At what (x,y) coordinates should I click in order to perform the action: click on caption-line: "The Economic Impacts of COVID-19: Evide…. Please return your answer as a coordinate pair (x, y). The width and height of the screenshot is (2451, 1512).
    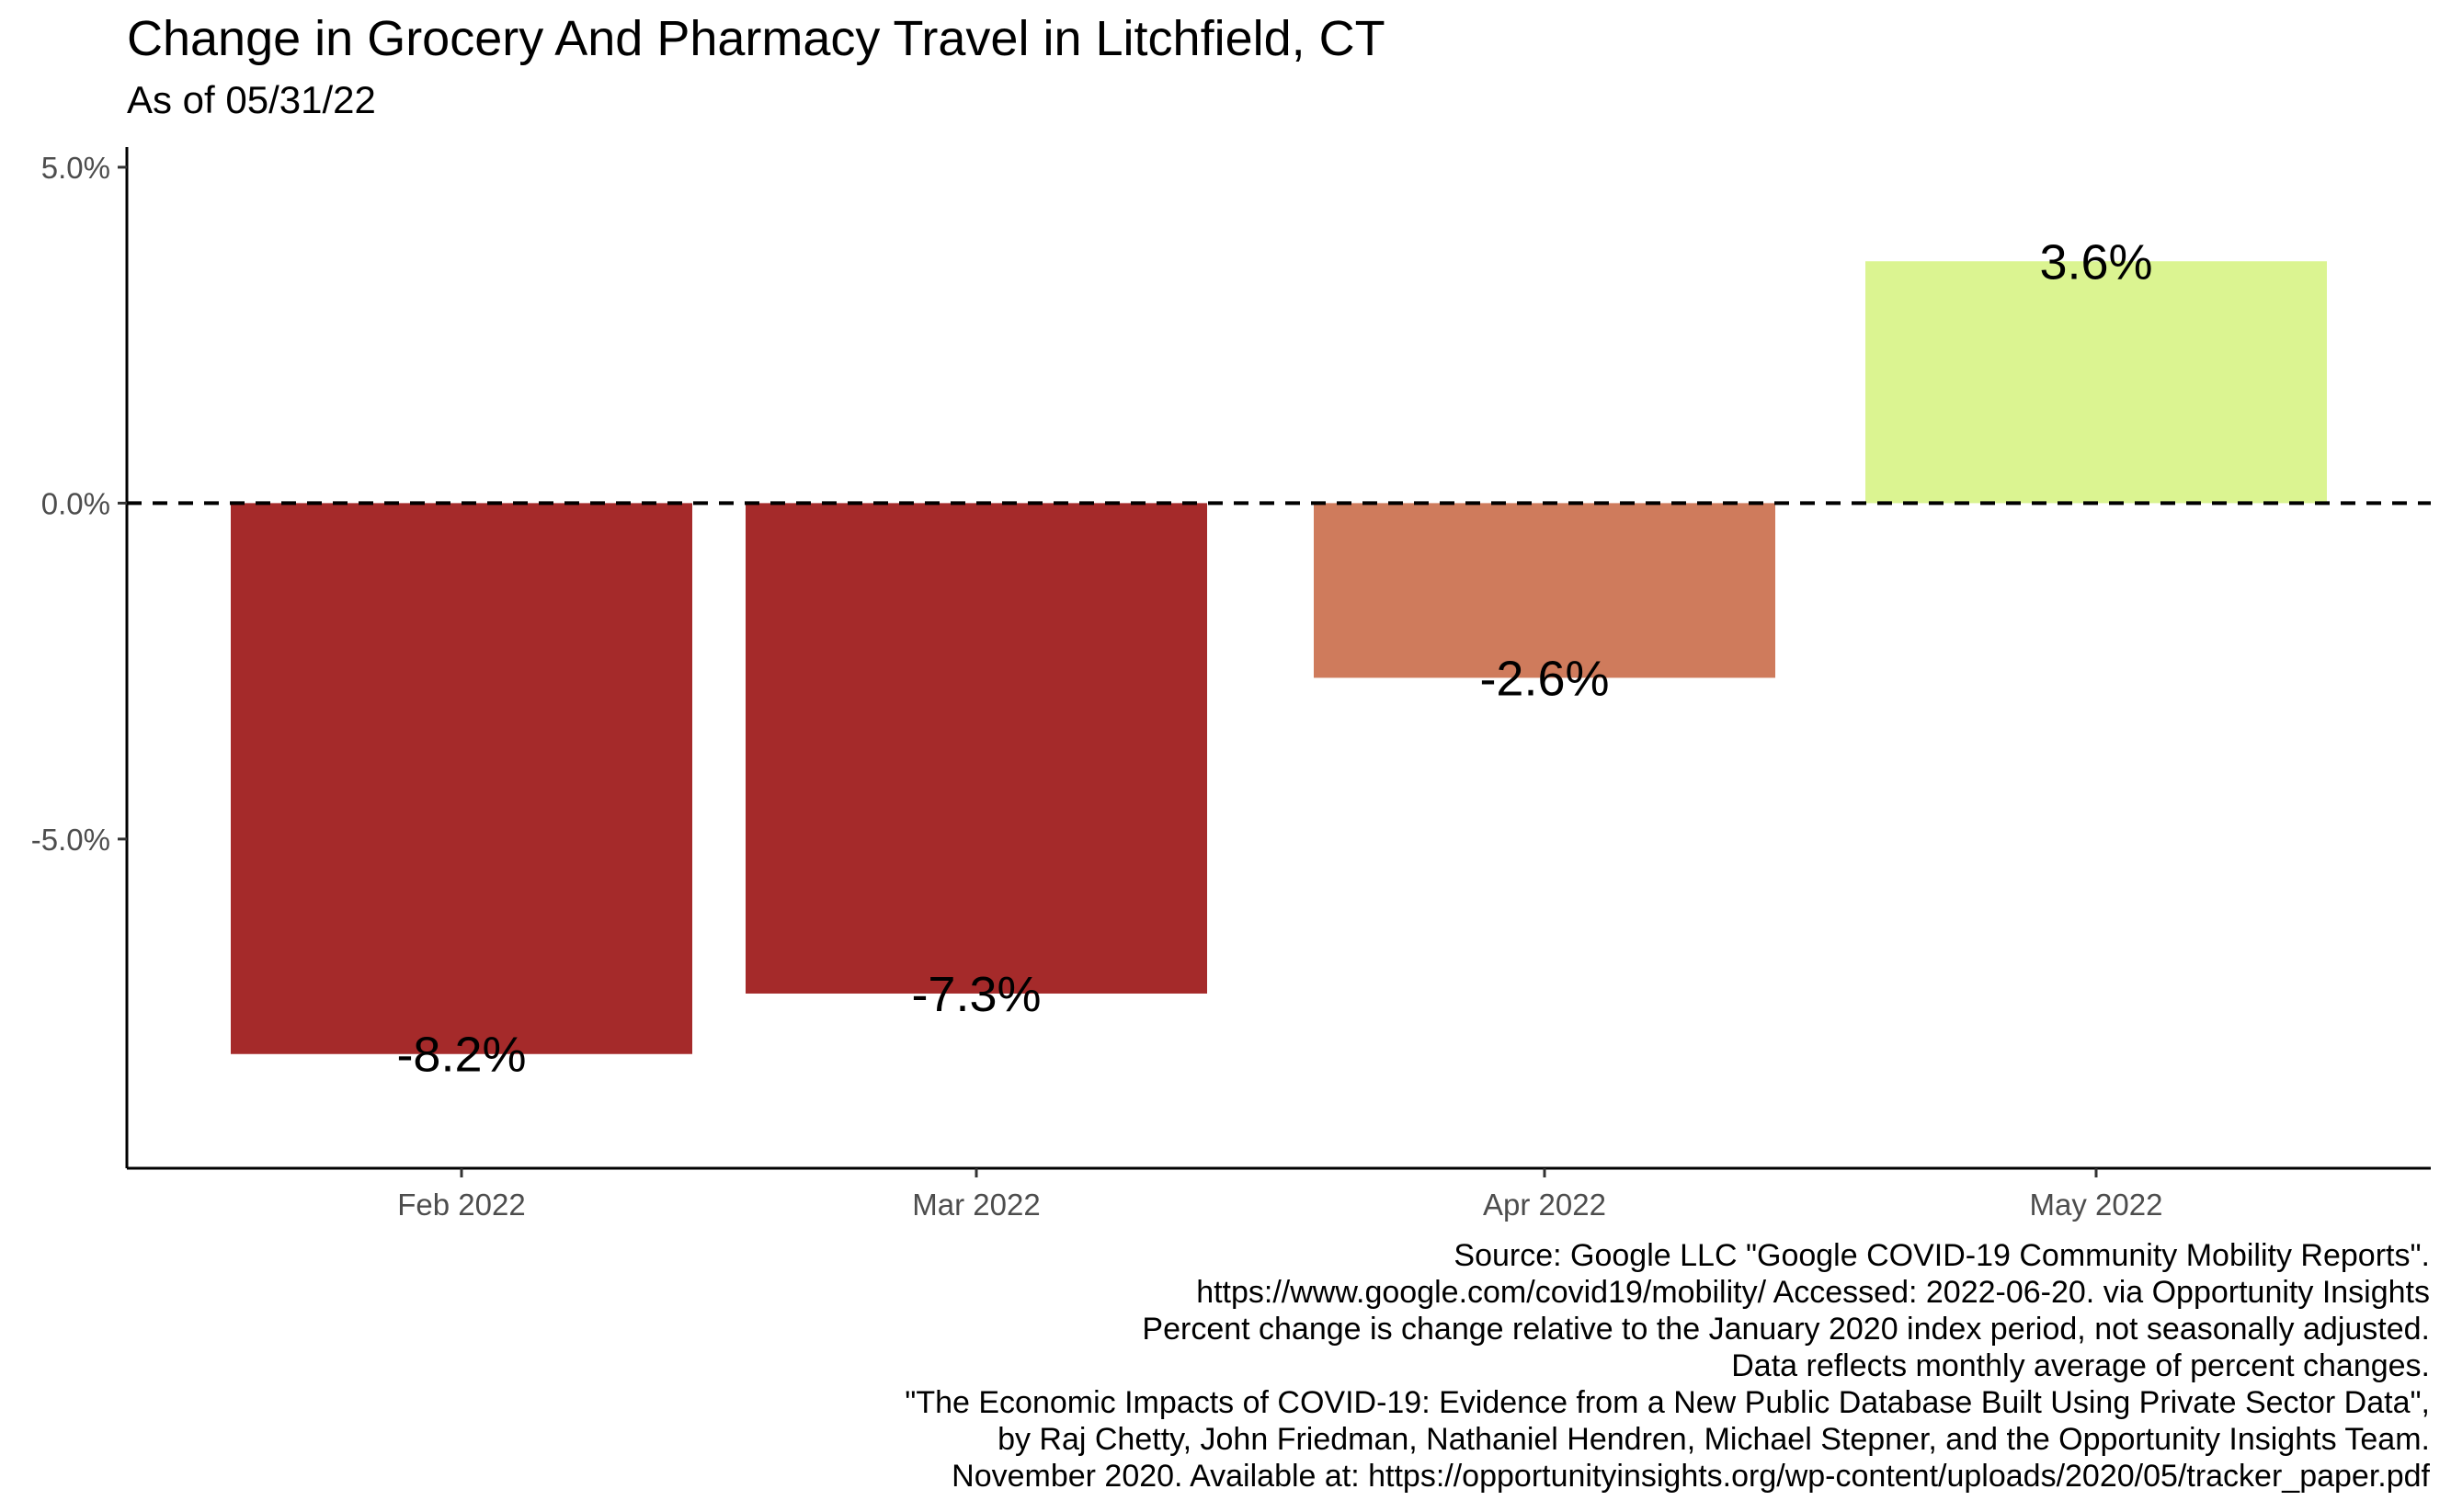
    Looking at the image, I should click on (1667, 1402).